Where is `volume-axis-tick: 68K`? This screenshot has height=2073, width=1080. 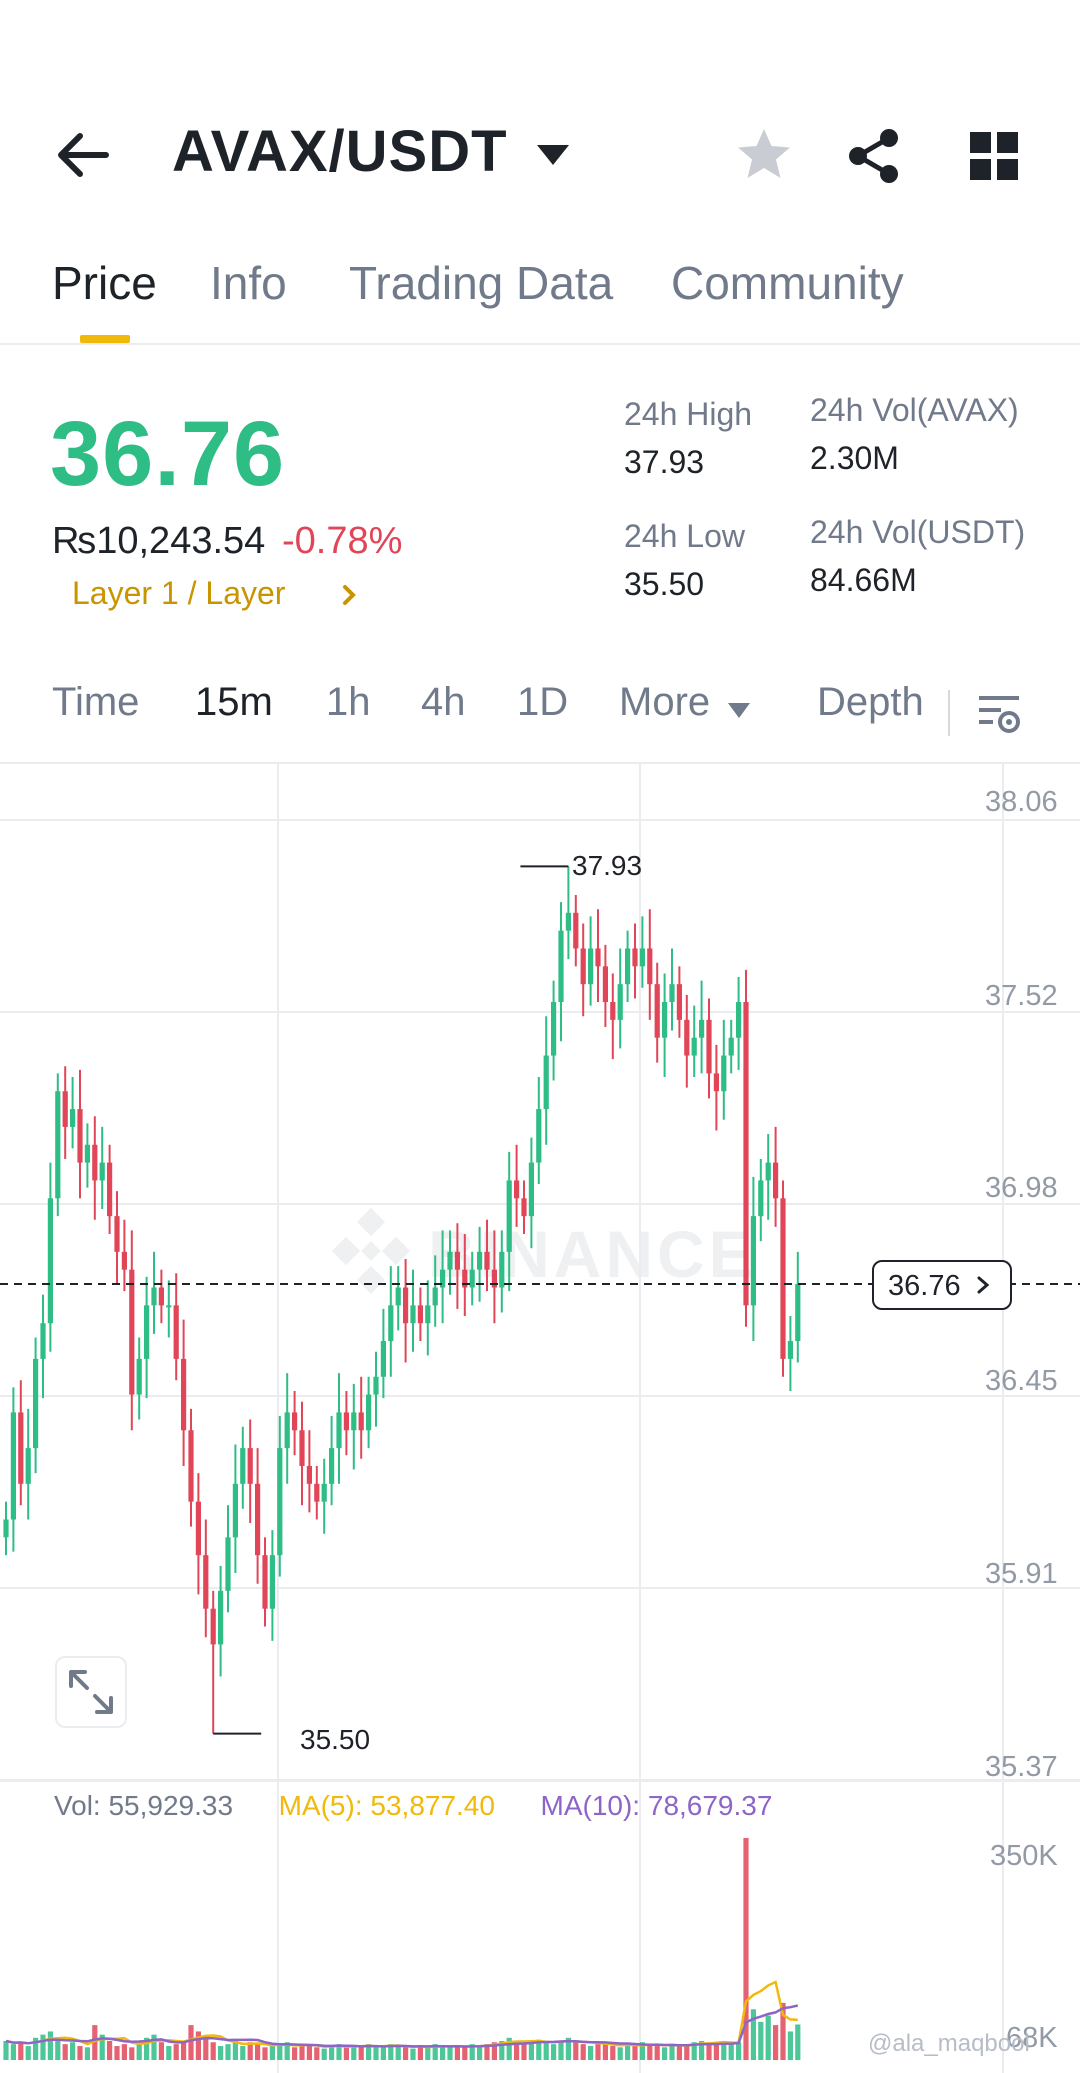 volume-axis-tick: 68K is located at coordinates (1032, 2038).